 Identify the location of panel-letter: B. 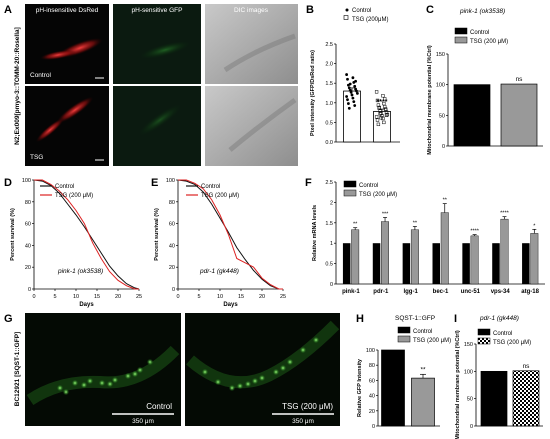
(310, 10).